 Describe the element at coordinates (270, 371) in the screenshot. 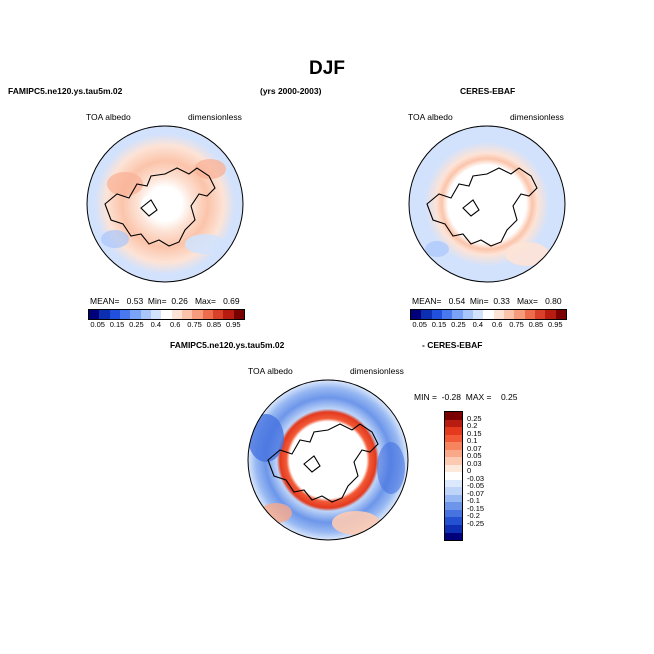

I see `diff-variable-label: TOA albedo` at that location.